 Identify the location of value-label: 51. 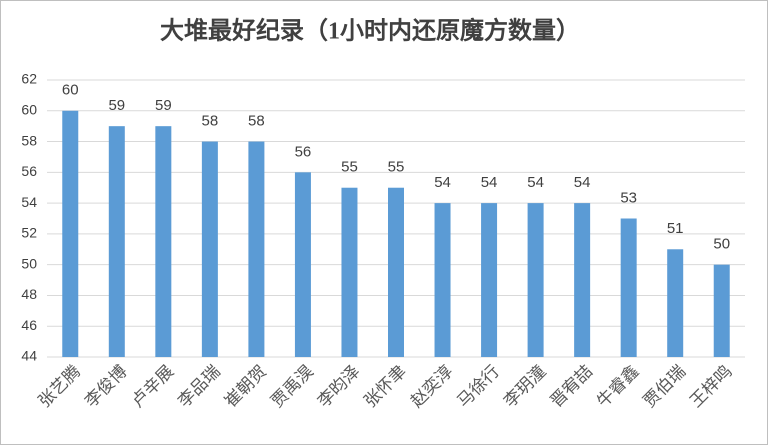
(675, 228).